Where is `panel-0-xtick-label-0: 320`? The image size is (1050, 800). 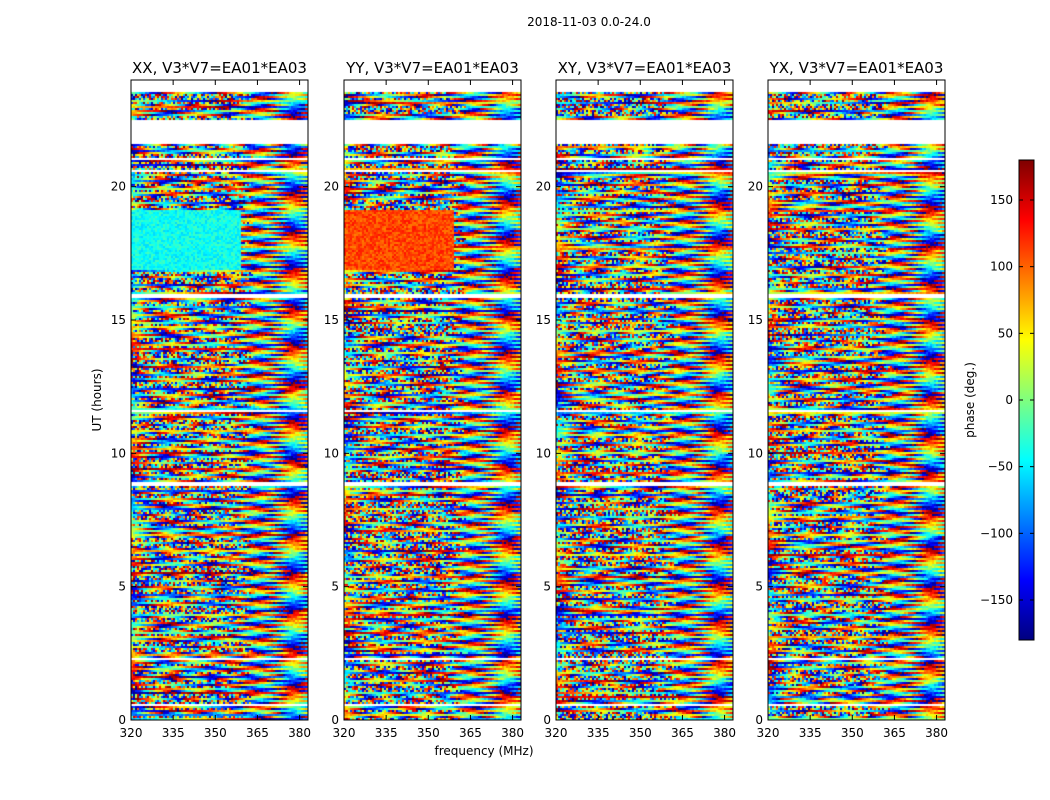
panel-0-xtick-label-0: 320 is located at coordinates (131, 733).